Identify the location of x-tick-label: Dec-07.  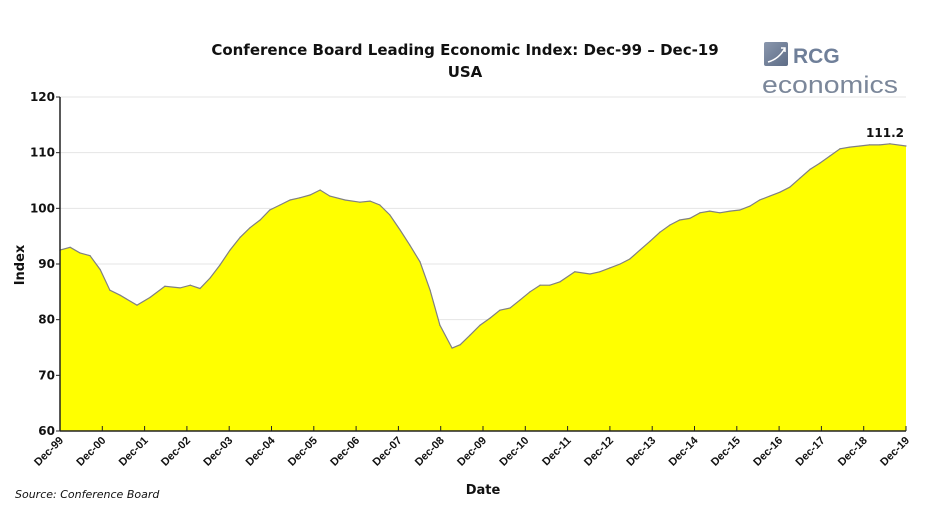
(388, 452).